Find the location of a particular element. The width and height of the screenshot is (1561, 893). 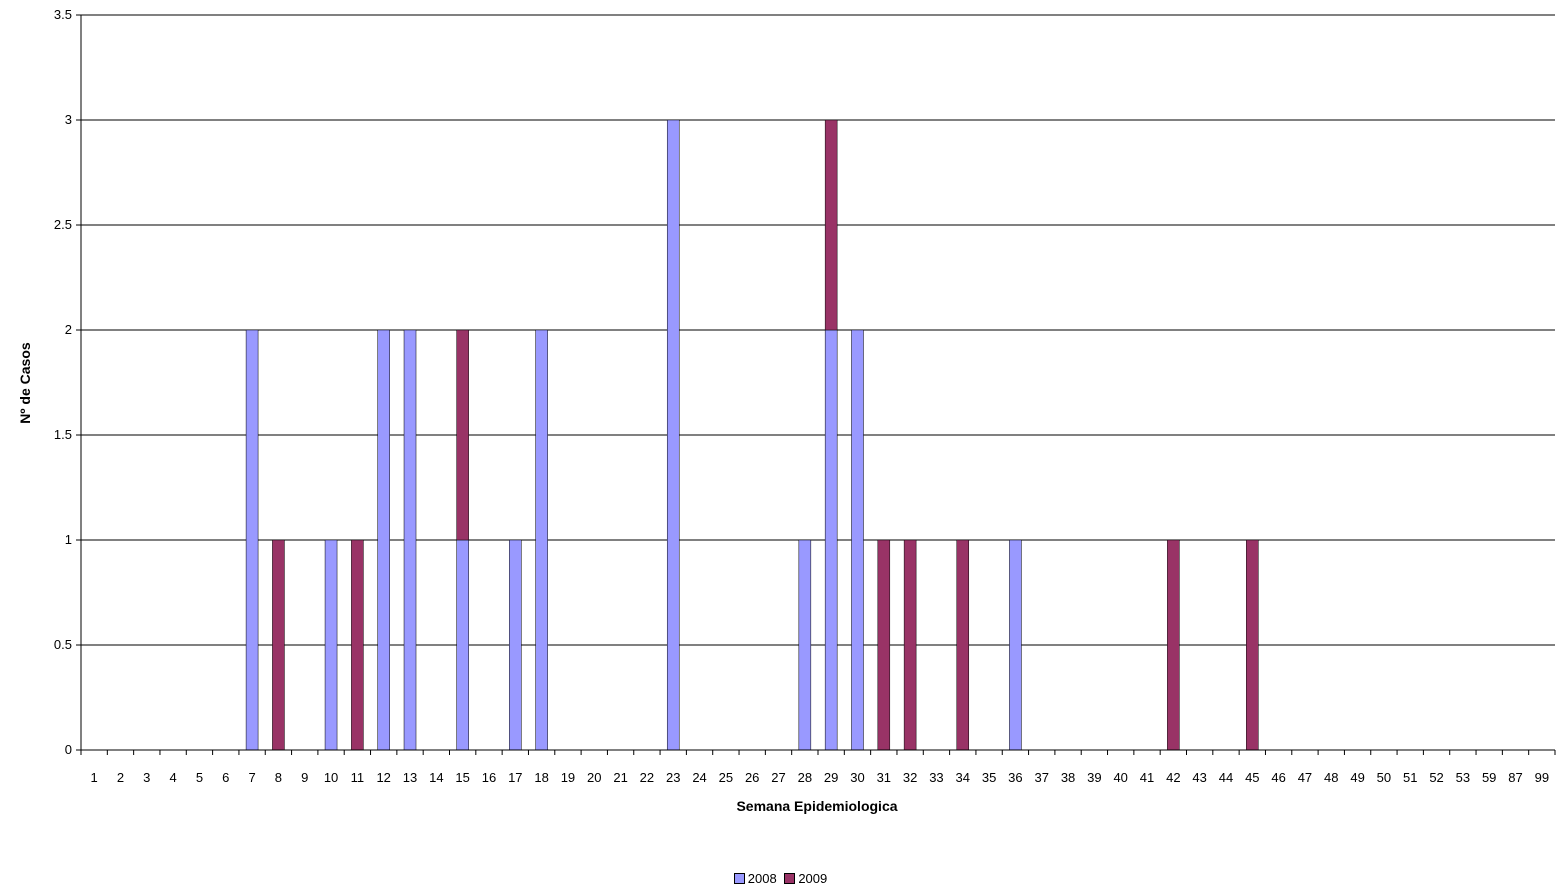

x-tick-label: 27 is located at coordinates (778, 777).